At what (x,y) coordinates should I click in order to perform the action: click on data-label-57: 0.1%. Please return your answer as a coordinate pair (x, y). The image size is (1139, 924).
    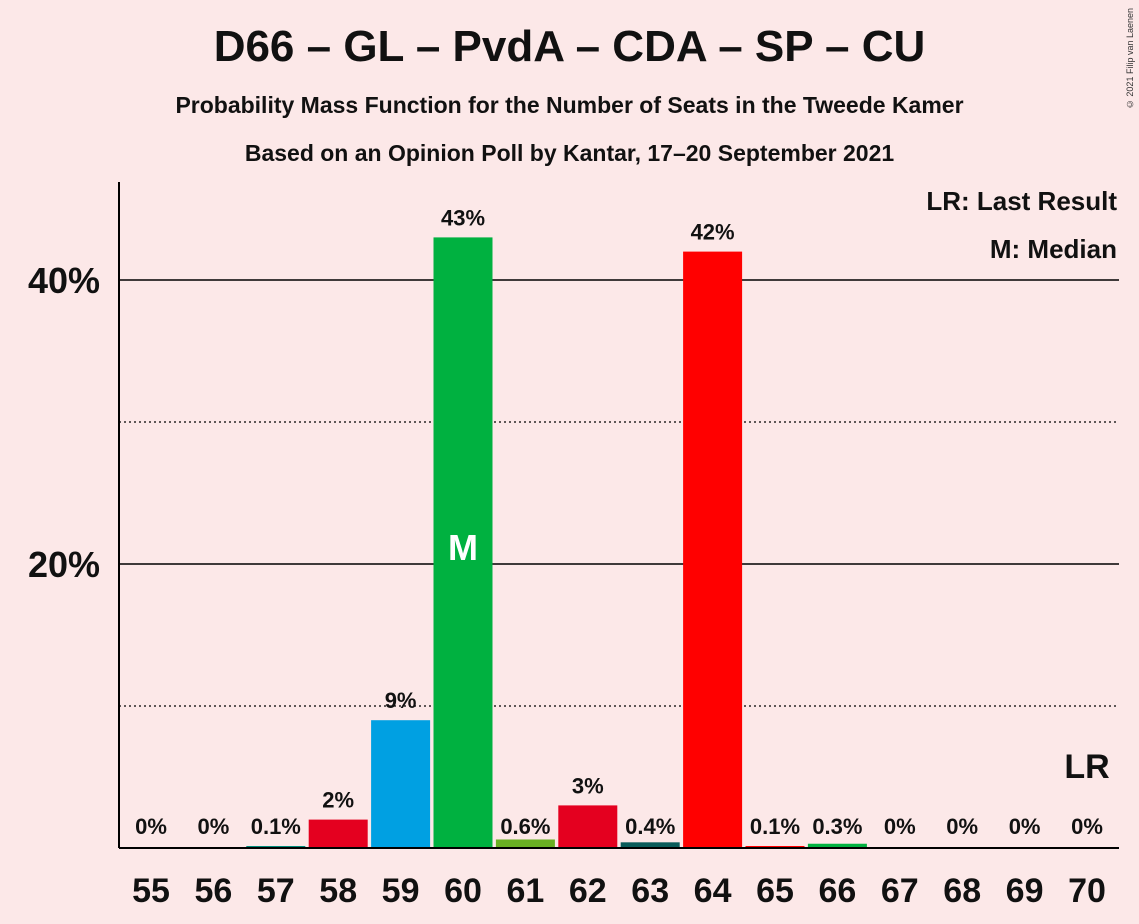
    Looking at the image, I should click on (276, 826).